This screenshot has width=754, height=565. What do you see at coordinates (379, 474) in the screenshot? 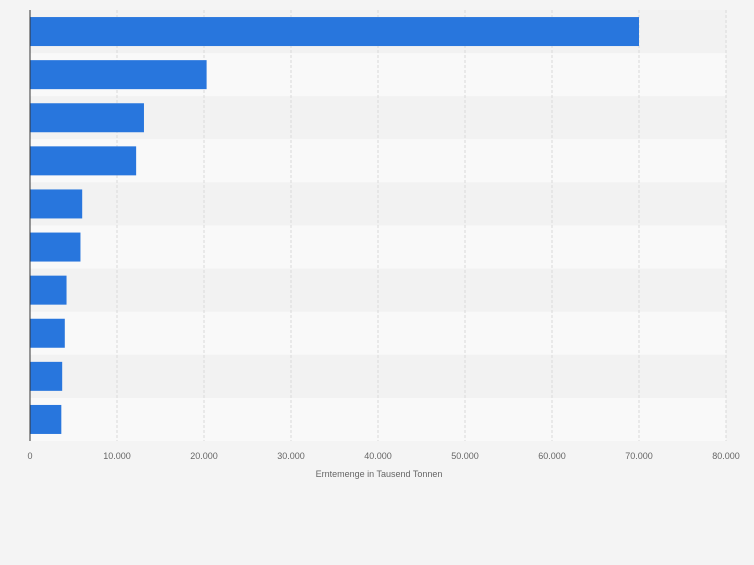
I see `x-axis-label: Erntemenge in Tausend Tonnen` at bounding box center [379, 474].